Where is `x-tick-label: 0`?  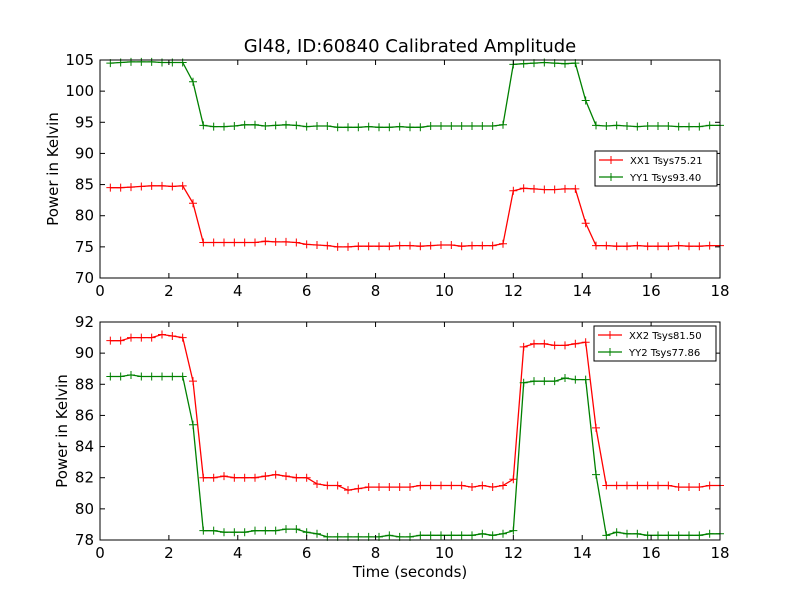 x-tick-label: 0 is located at coordinates (100, 553).